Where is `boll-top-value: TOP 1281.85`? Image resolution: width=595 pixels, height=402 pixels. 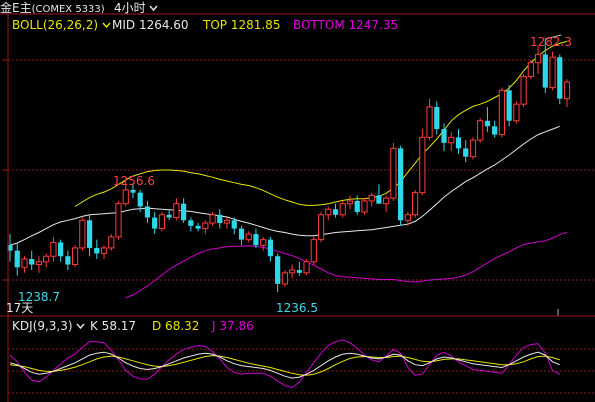 boll-top-value: TOP 1281.85 is located at coordinates (242, 25).